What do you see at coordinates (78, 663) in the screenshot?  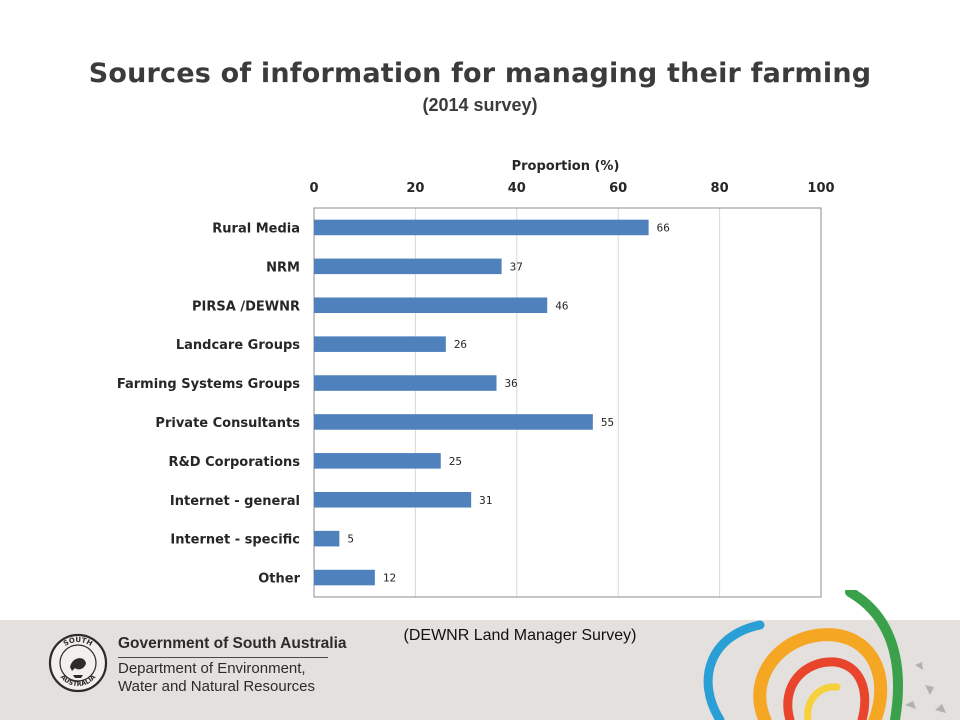 I see `state-crest-logo: SOUTH AUSTRALIA` at bounding box center [78, 663].